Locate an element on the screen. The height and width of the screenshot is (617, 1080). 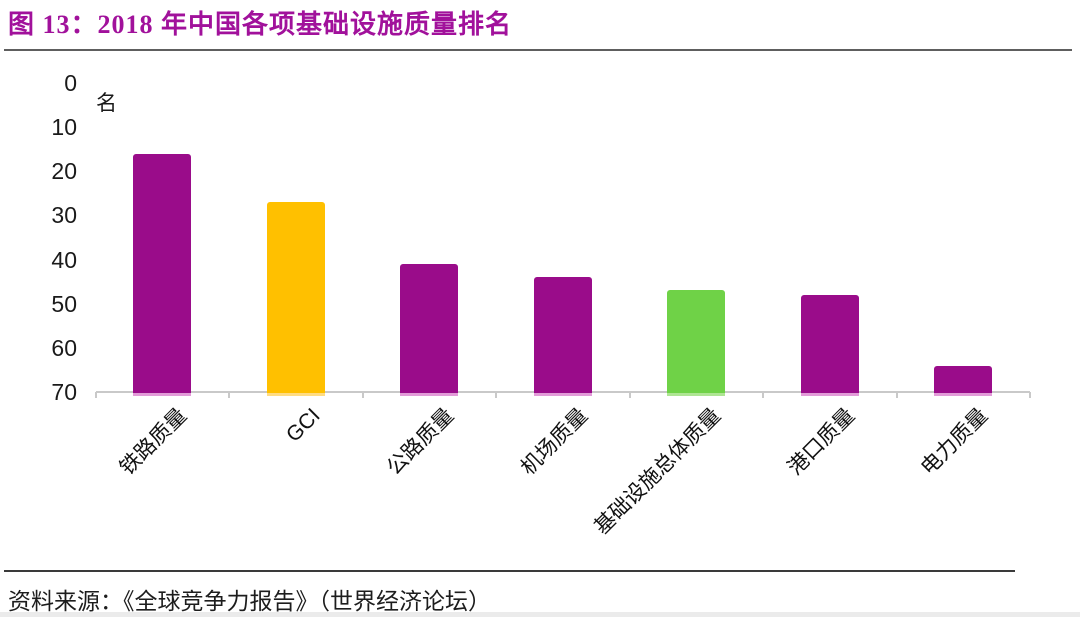
bar-港口质量 is located at coordinates (829, 345).